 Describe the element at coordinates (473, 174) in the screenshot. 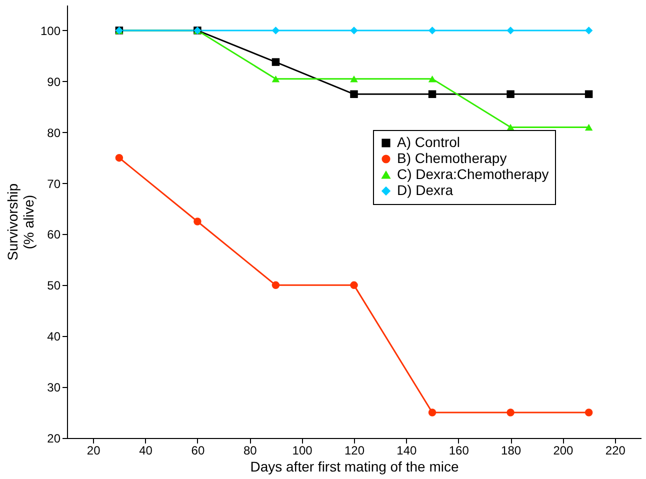

I see `legend-label: C) Dexra:Chemotherapy` at that location.